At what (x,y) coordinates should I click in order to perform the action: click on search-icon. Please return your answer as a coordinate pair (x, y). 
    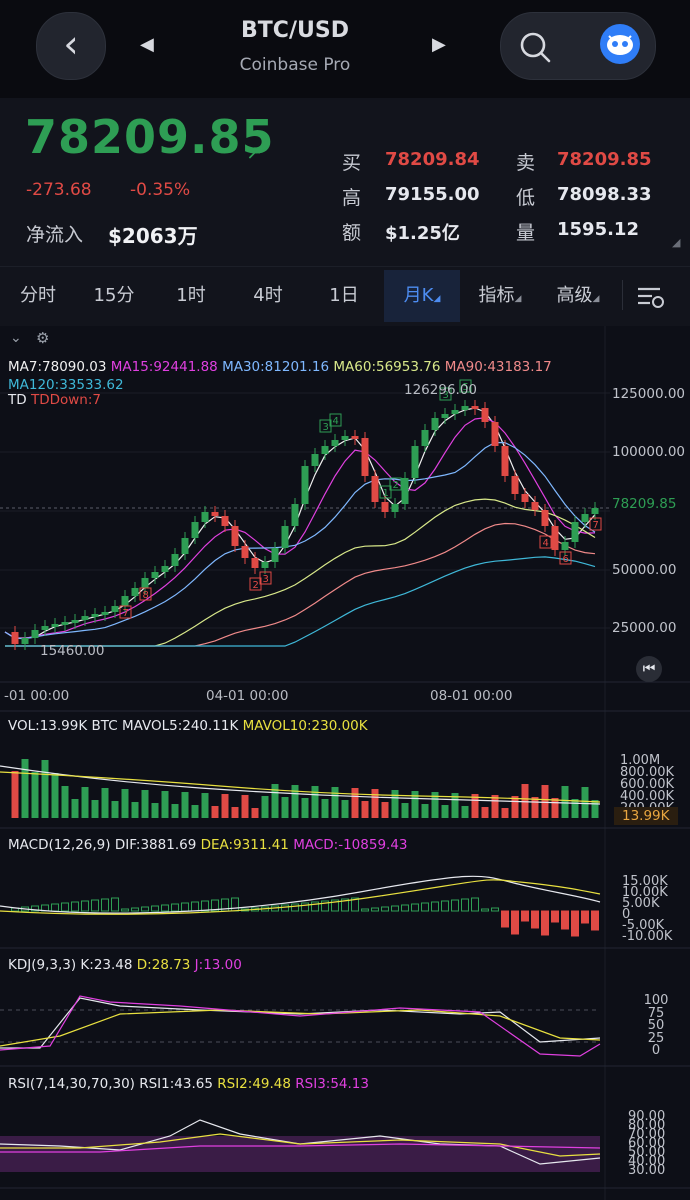
    Looking at the image, I should click on (535, 47).